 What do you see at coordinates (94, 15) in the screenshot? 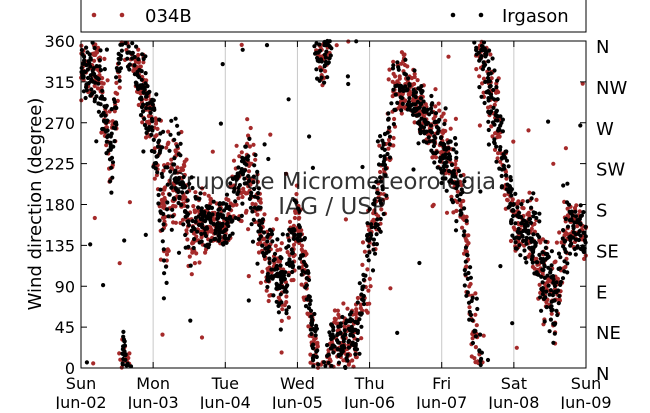
I see `legend-marker-034b` at bounding box center [94, 15].